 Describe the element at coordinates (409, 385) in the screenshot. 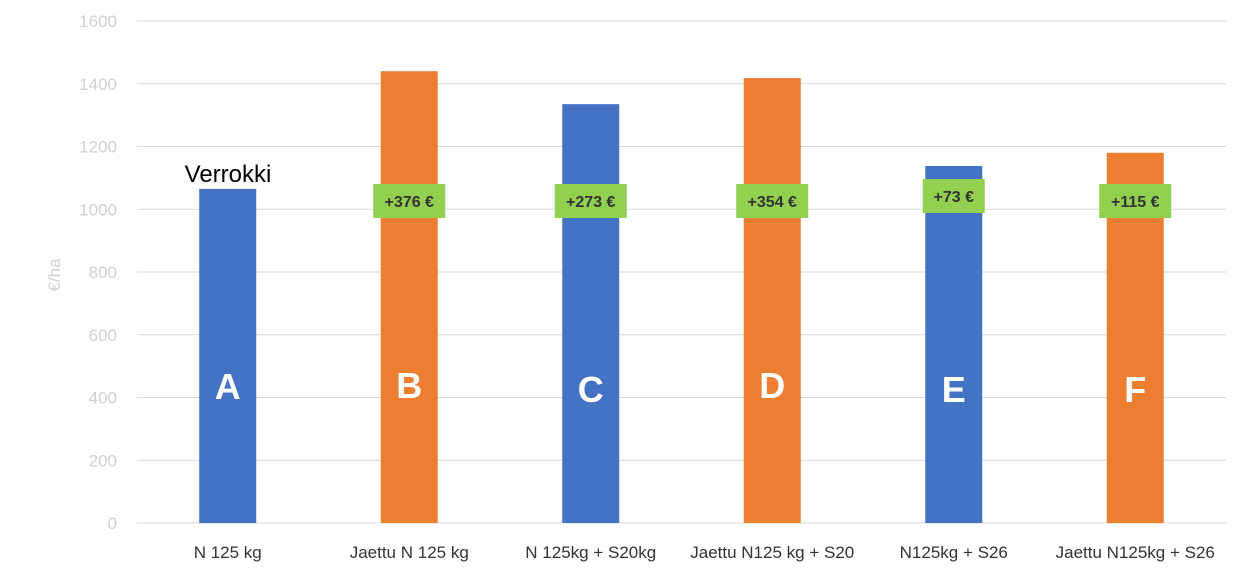

I see `bar-letter: B` at that location.